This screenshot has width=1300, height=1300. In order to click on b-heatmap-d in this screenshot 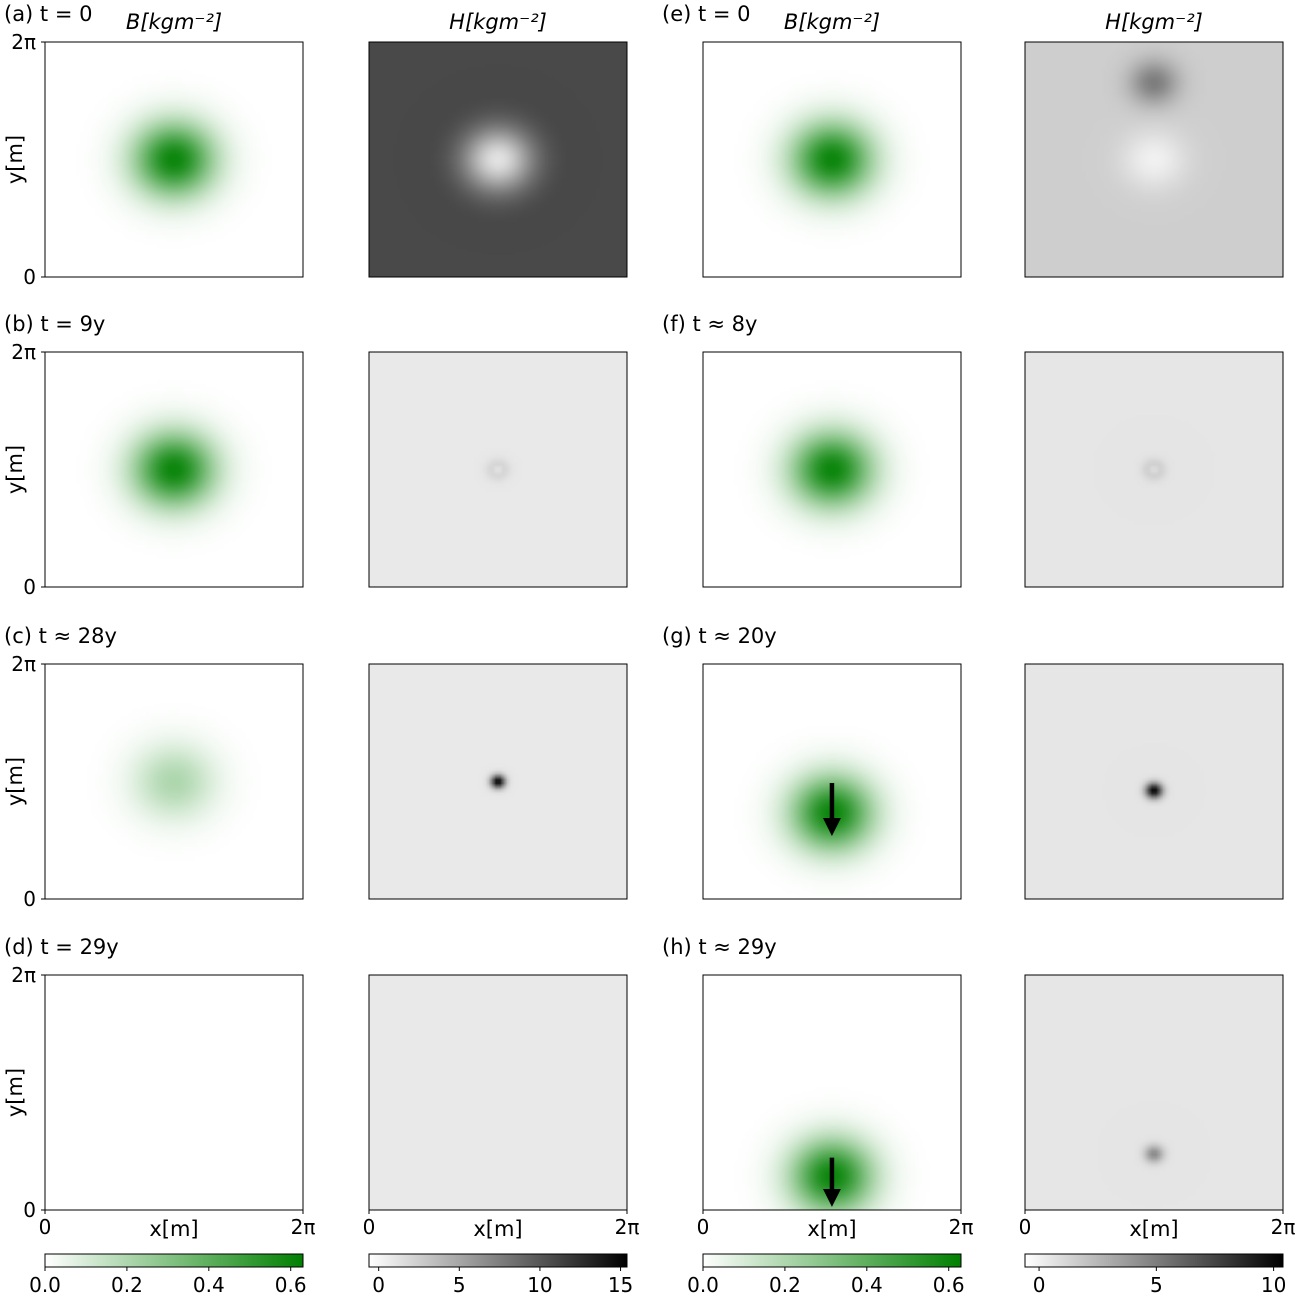, I will do `click(174, 1092)`.